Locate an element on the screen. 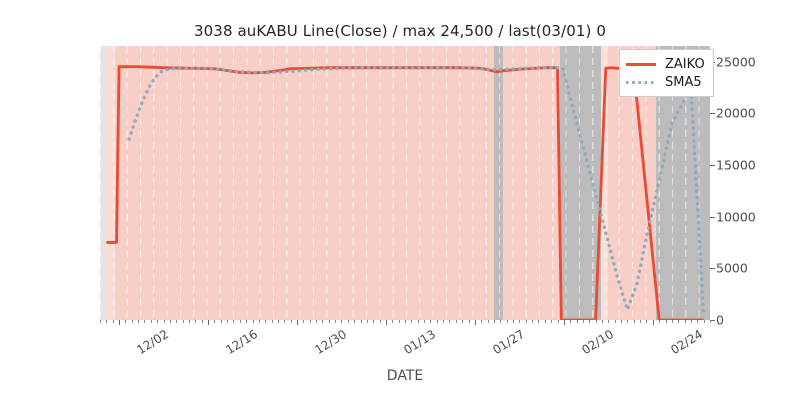 This screenshot has width=800, height=400. x-axis-label: DATE is located at coordinates (405, 376).